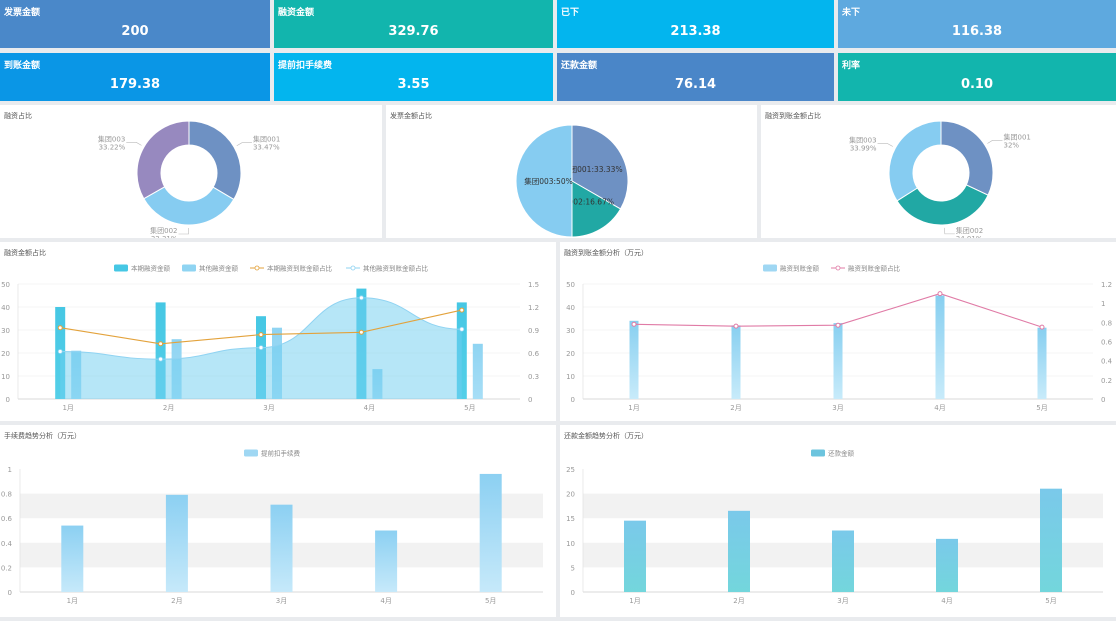 Image resolution: width=1116 pixels, height=621 pixels. What do you see at coordinates (18, 116) in the screenshot?
I see `chart-title: 融资占比` at bounding box center [18, 116].